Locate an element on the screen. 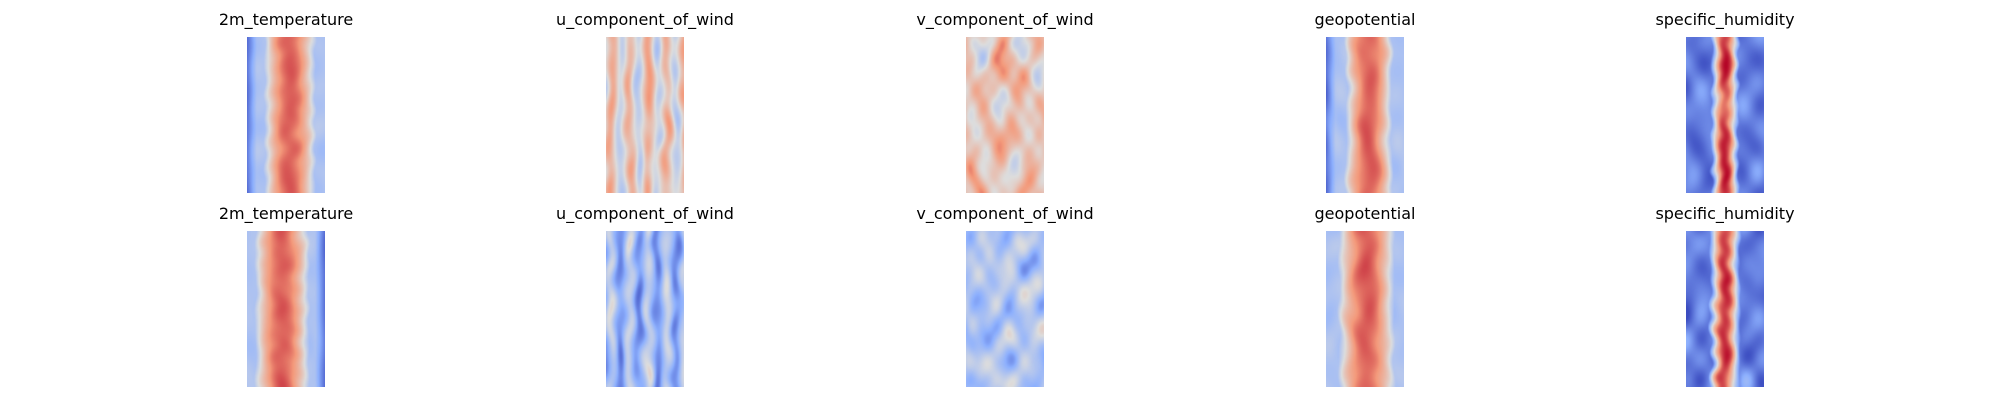 The width and height of the screenshot is (2000, 400). panel-v-wind-top: v_component_of_wind is located at coordinates (1005, 101).